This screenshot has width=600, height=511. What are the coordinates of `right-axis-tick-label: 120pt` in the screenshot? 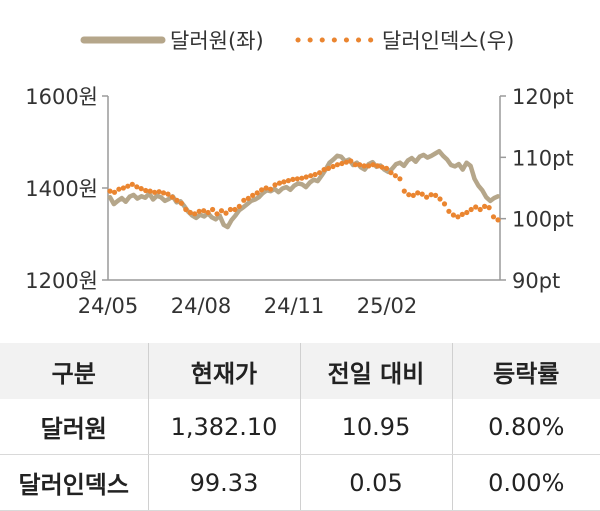 It's located at (543, 97).